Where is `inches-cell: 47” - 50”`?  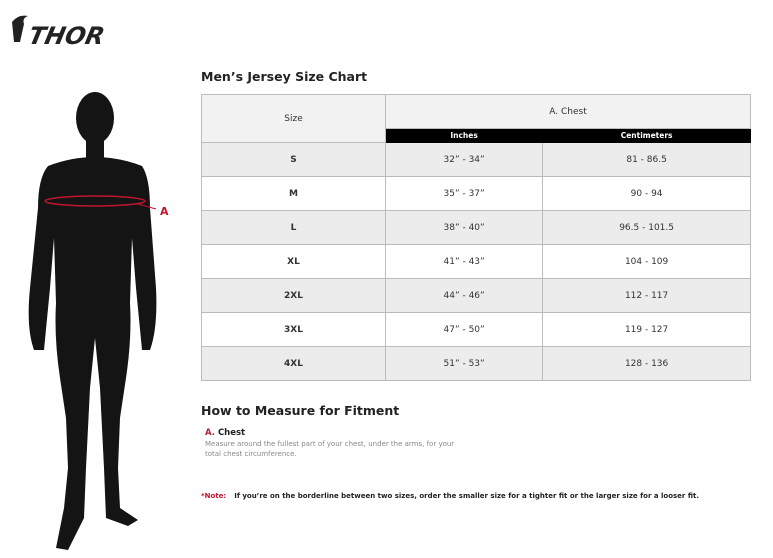
inches-cell: 47” - 50” is located at coordinates (464, 329).